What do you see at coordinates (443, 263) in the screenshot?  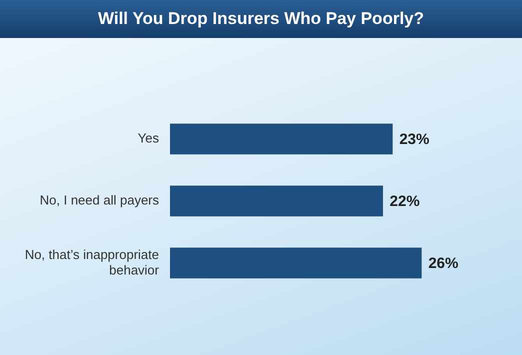 I see `data-label: 26%` at bounding box center [443, 263].